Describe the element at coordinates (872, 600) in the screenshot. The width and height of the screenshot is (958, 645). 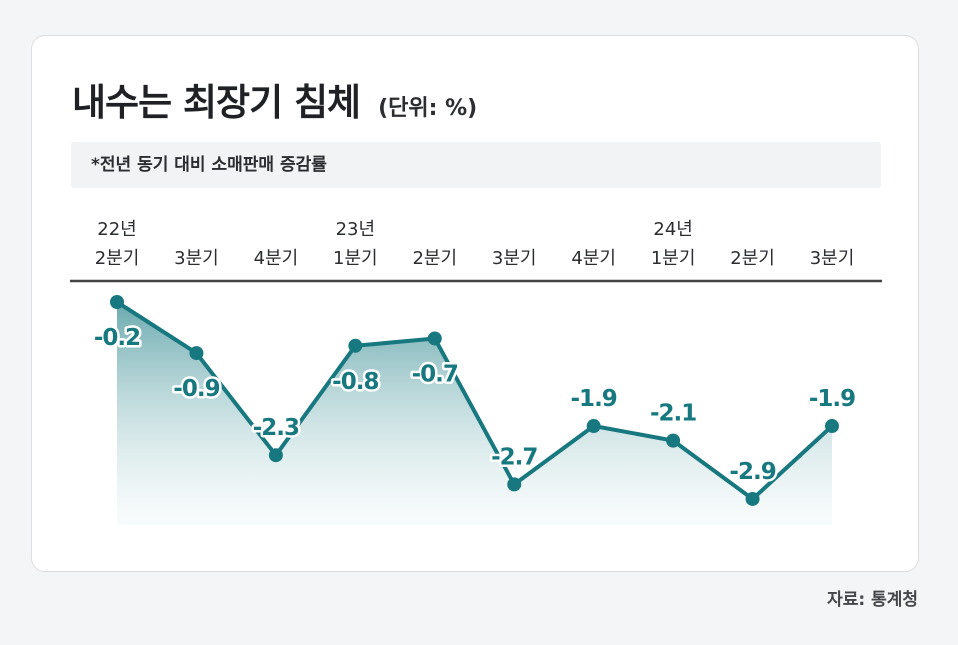
I see `source-label: 자료: 통계청` at that location.